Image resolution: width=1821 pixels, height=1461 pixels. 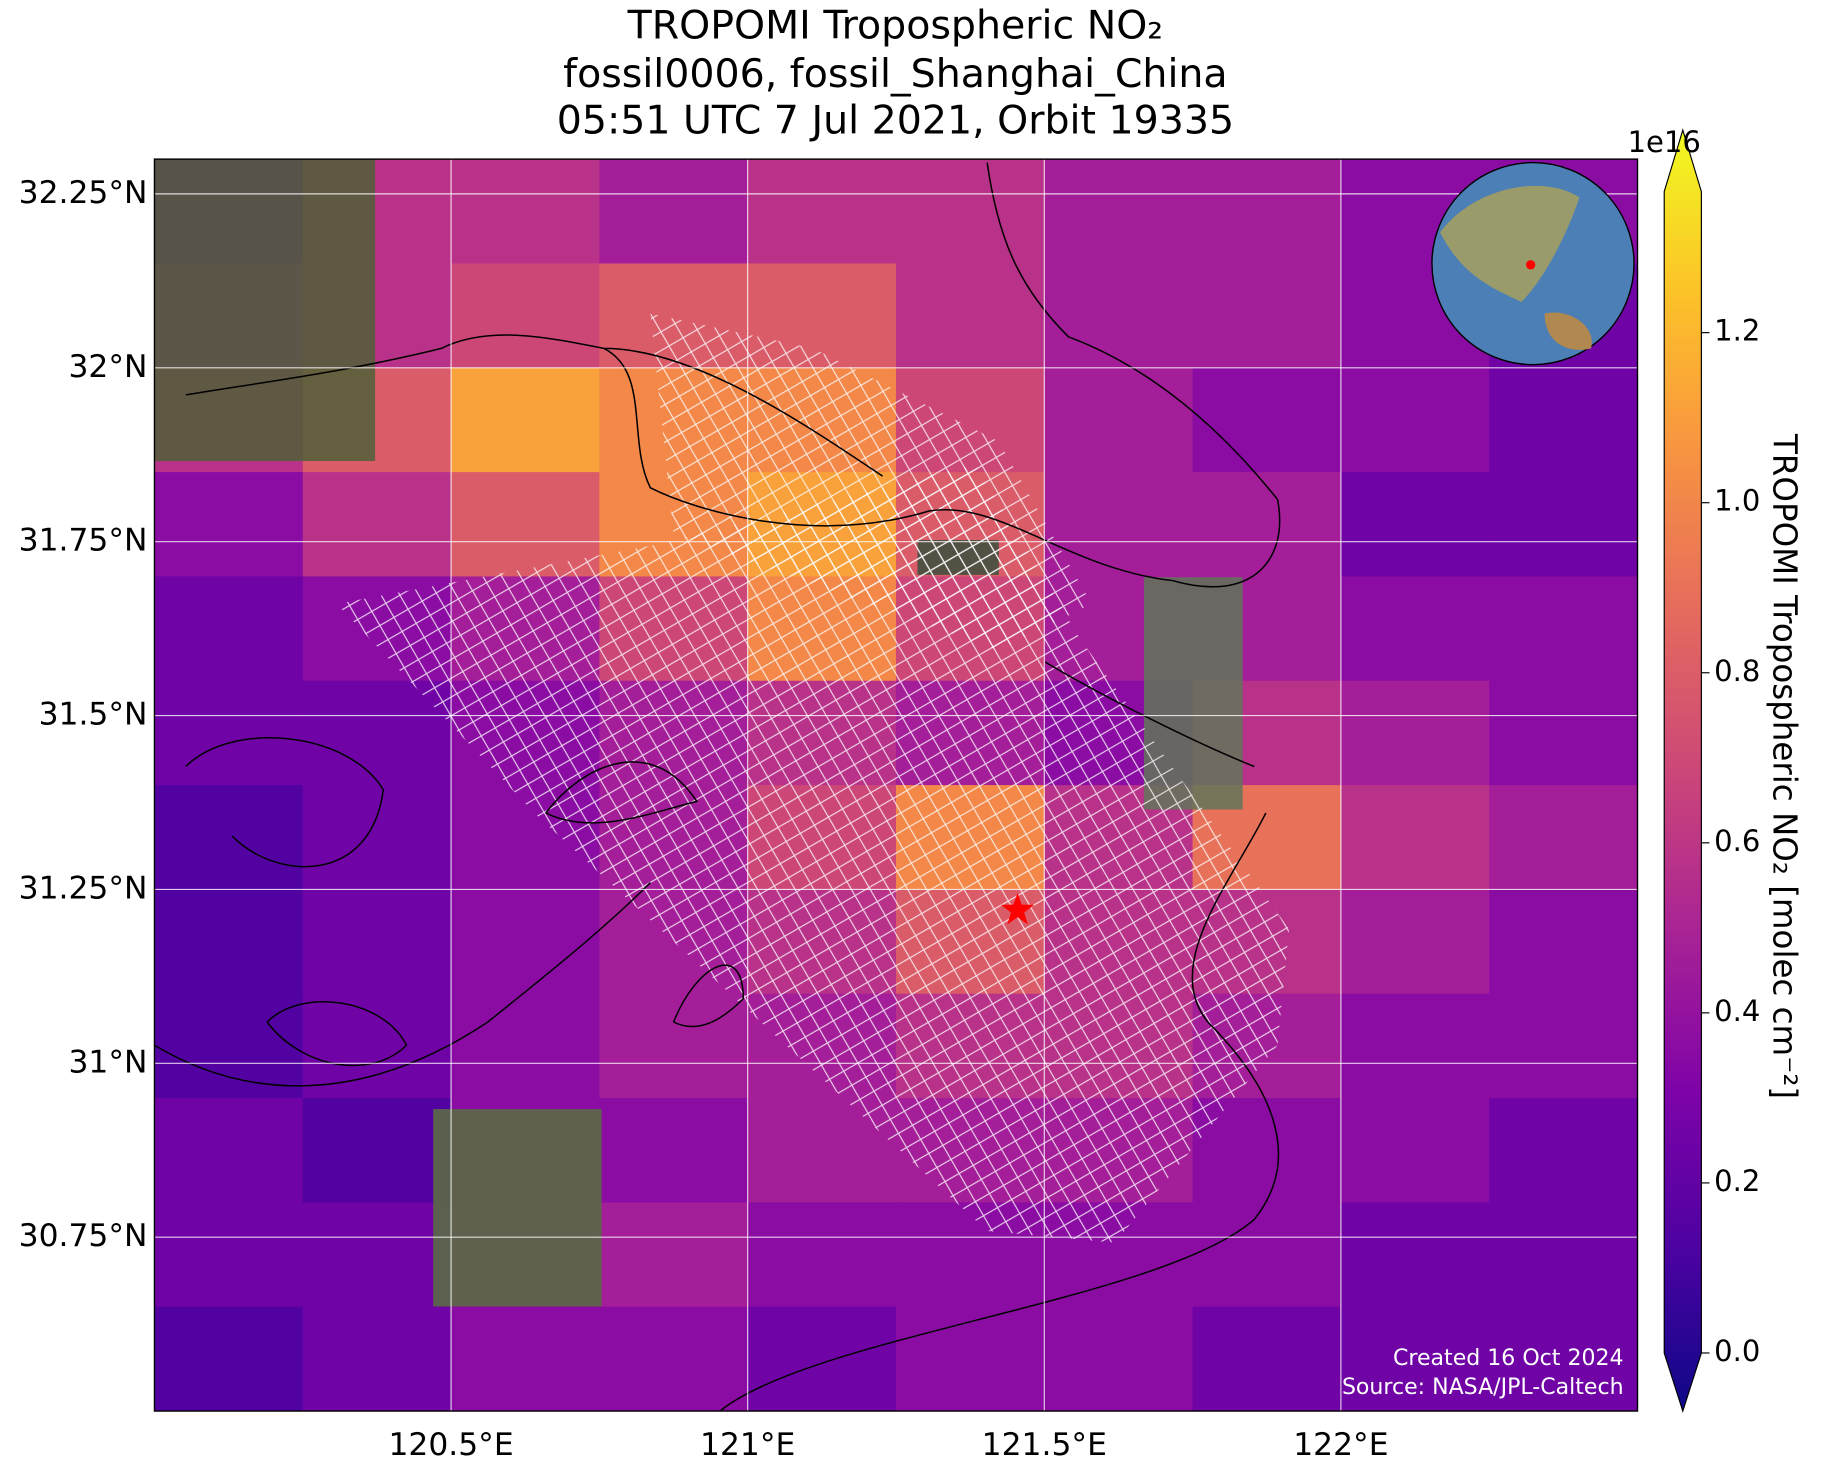 What do you see at coordinates (83, 888) in the screenshot?
I see `y-tick-label: 31.25°N` at bounding box center [83, 888].